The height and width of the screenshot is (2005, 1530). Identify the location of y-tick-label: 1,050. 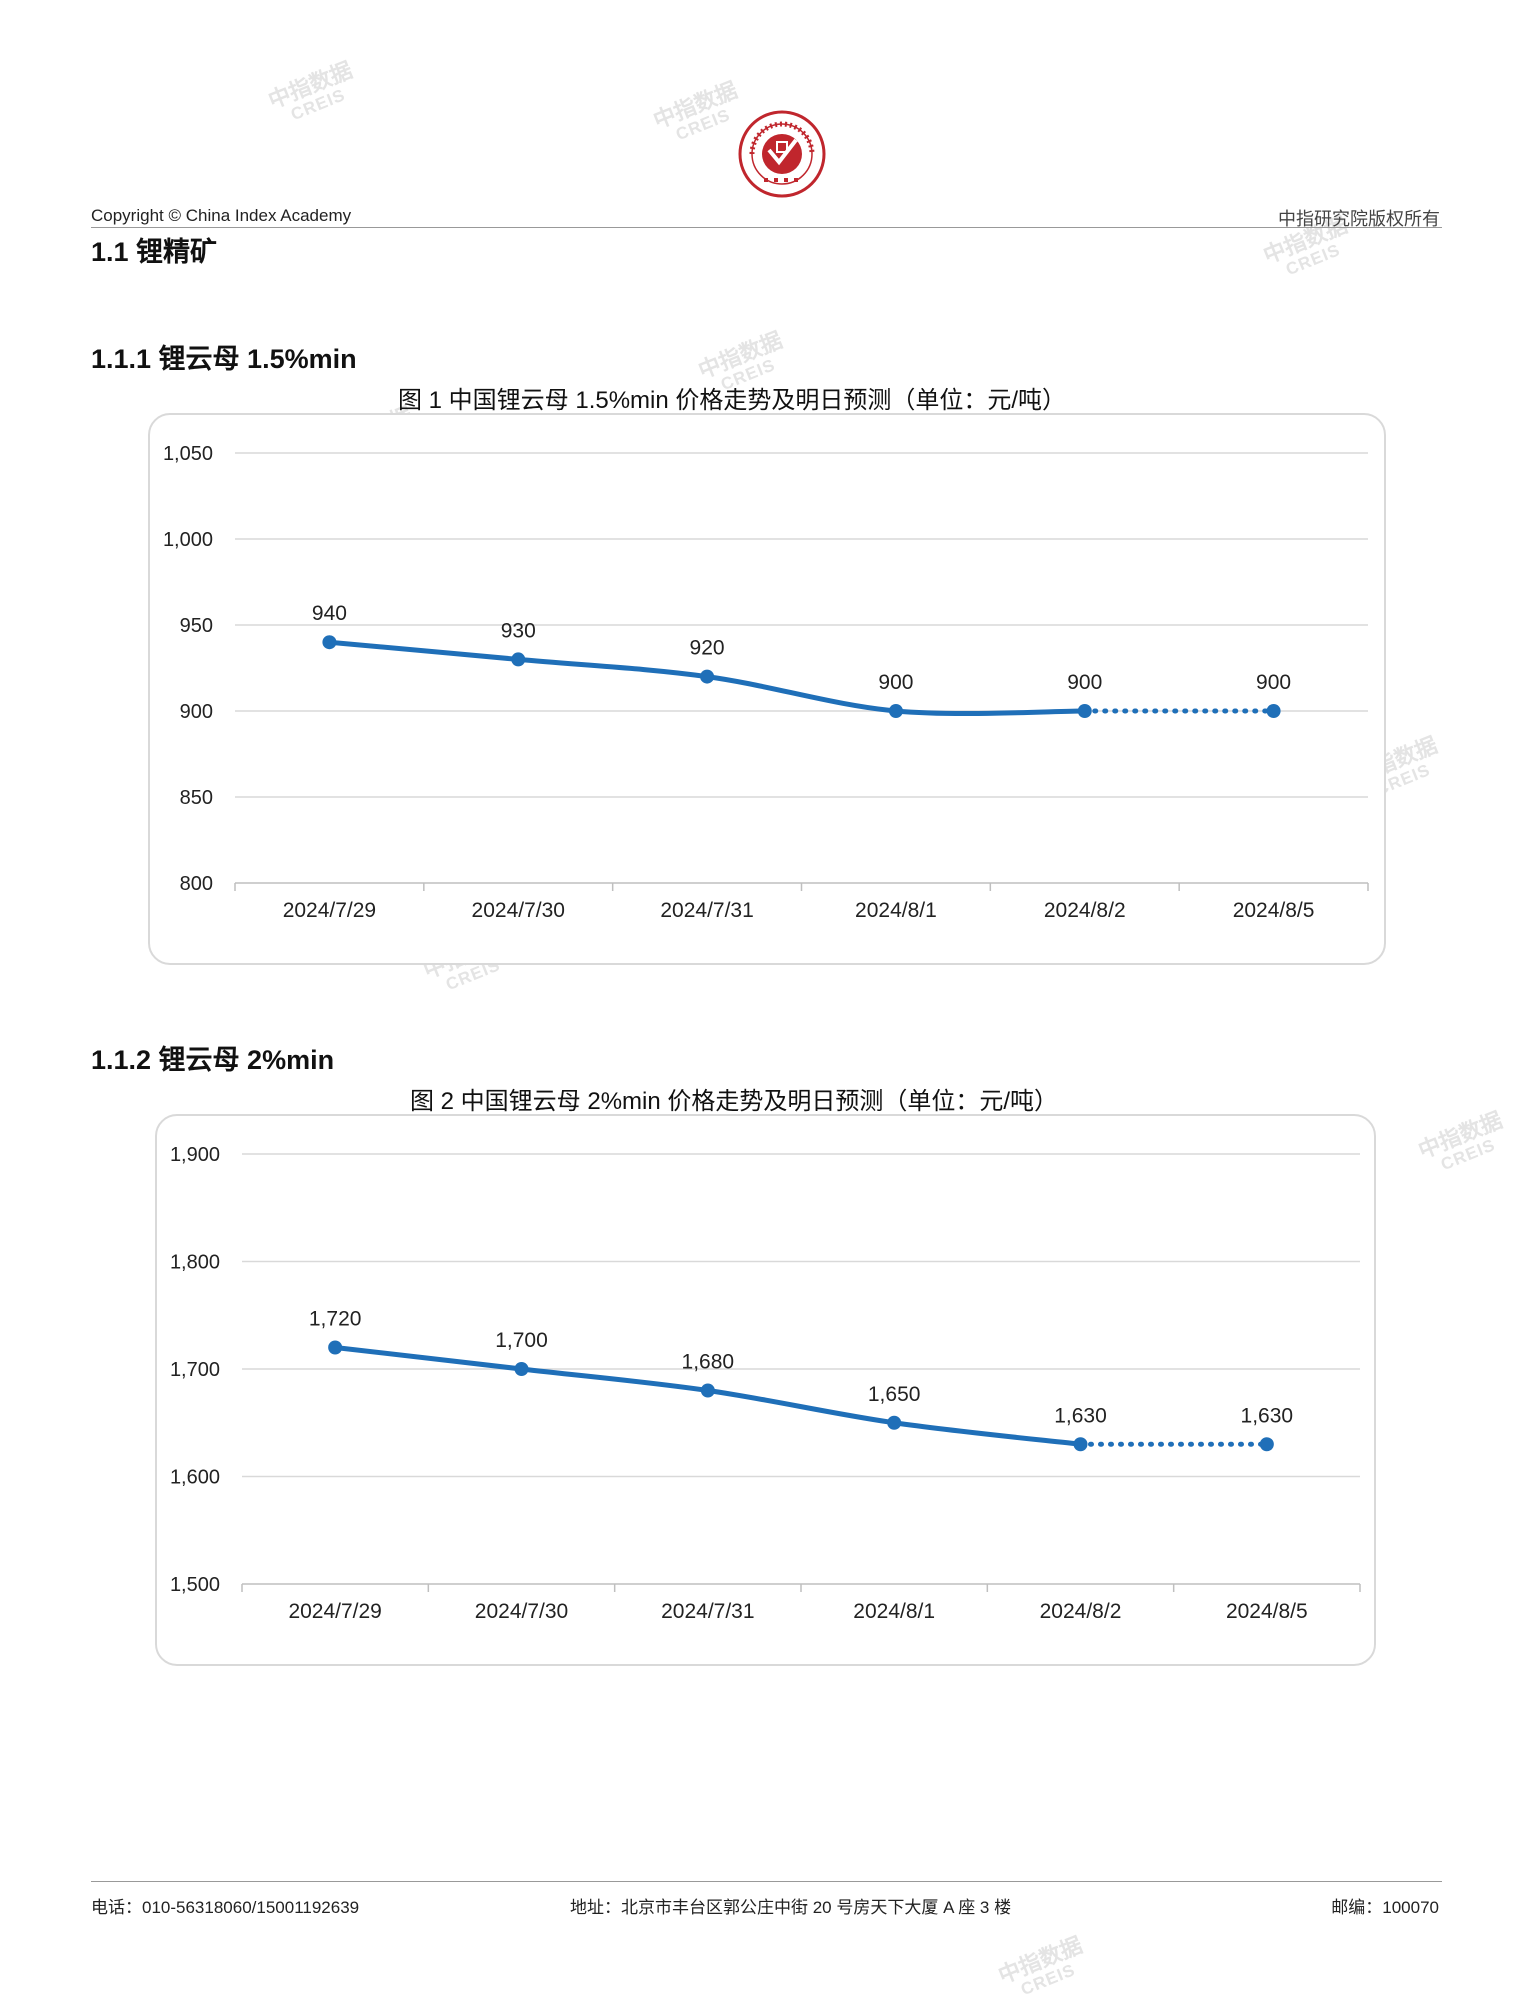
(188, 454).